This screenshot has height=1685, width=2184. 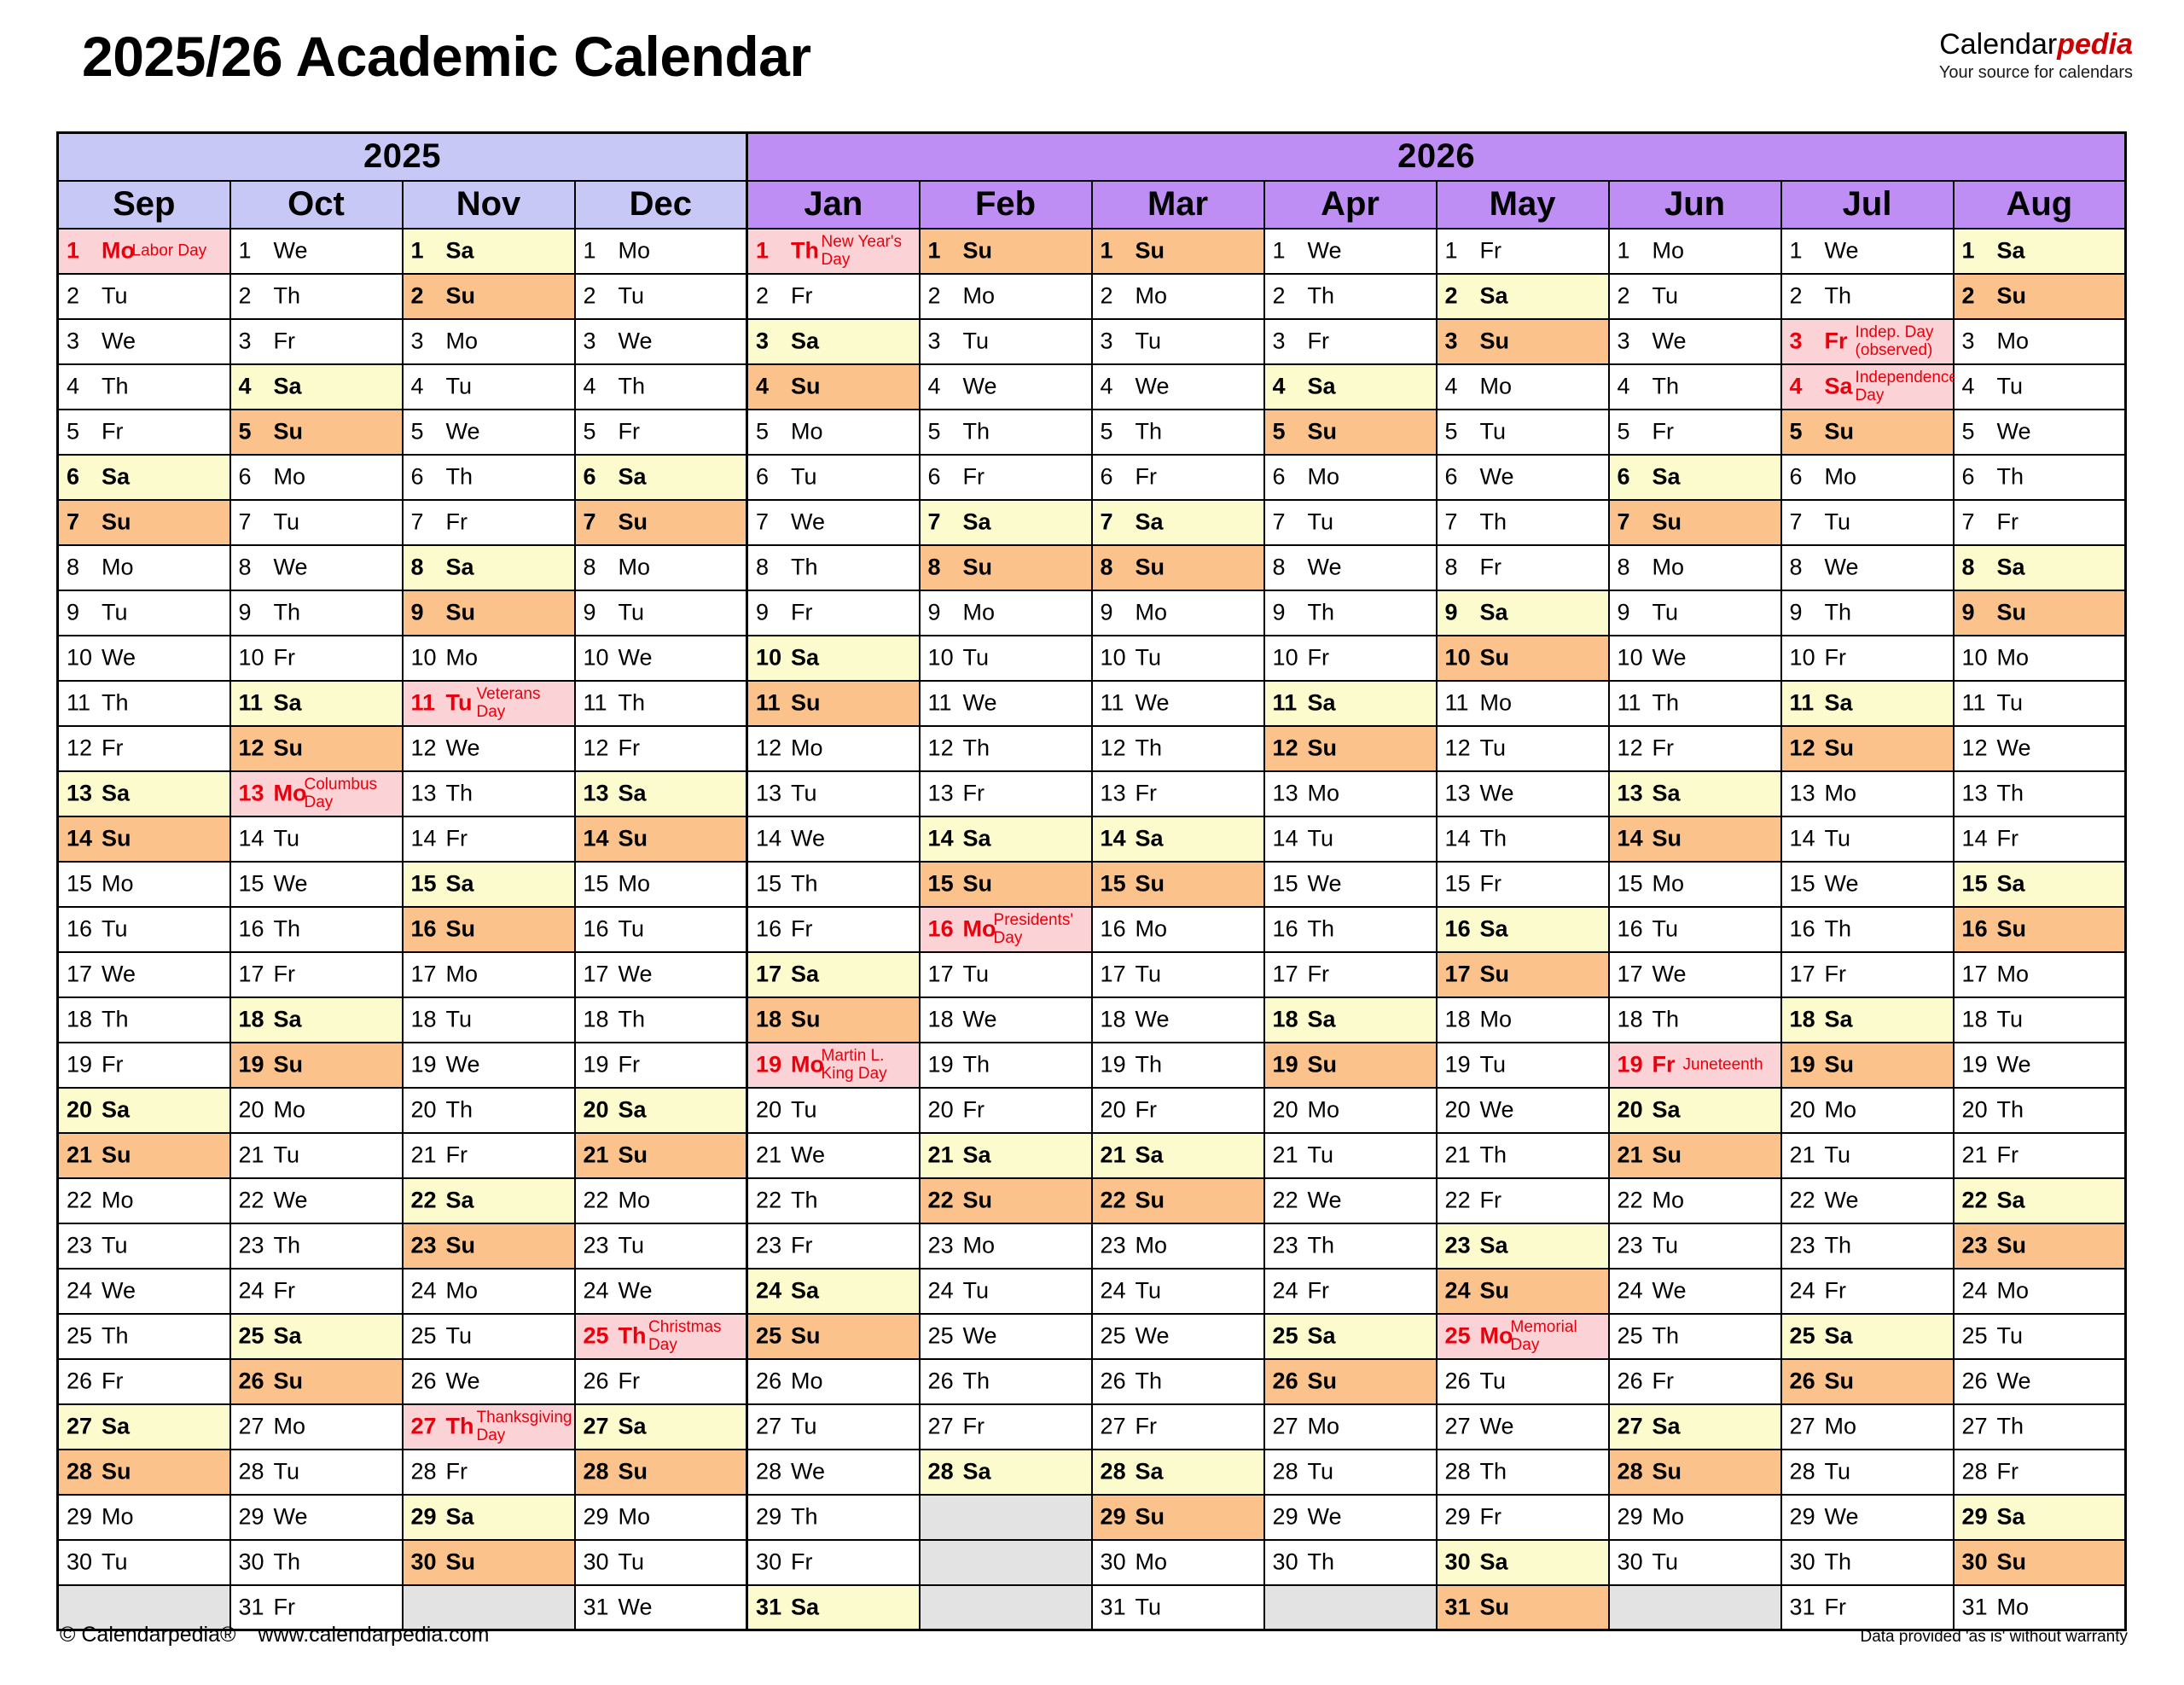 What do you see at coordinates (661, 1110) in the screenshot?
I see `day-cell-dec-20: 20 Sa` at bounding box center [661, 1110].